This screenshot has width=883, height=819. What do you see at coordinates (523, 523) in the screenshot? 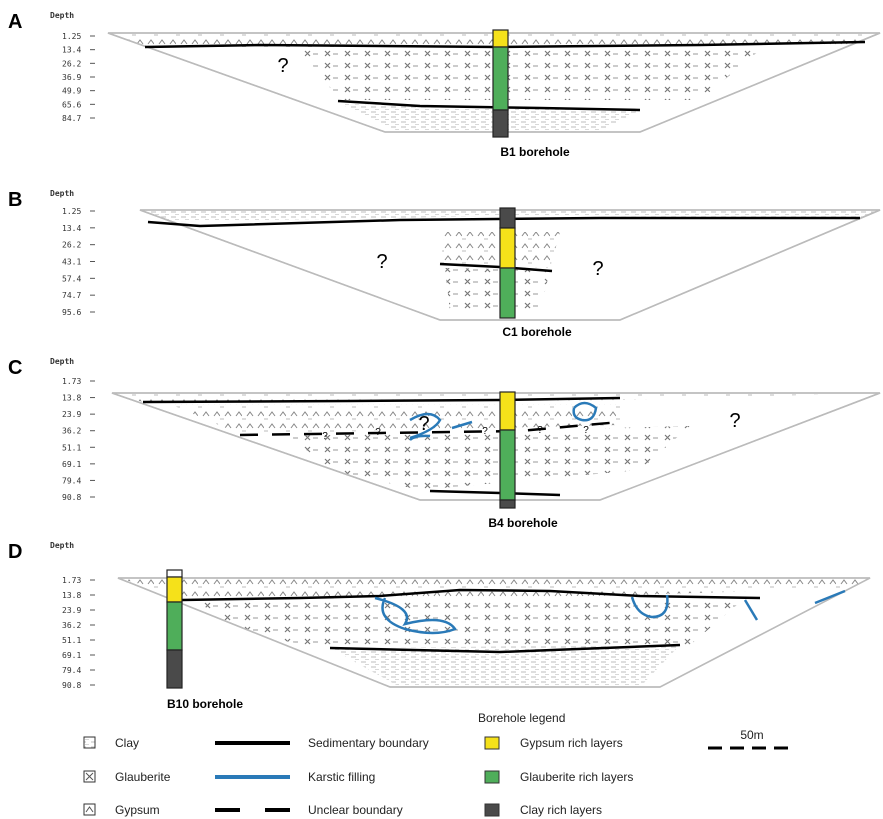
I see `borehole-label: B4 borehole` at bounding box center [523, 523].